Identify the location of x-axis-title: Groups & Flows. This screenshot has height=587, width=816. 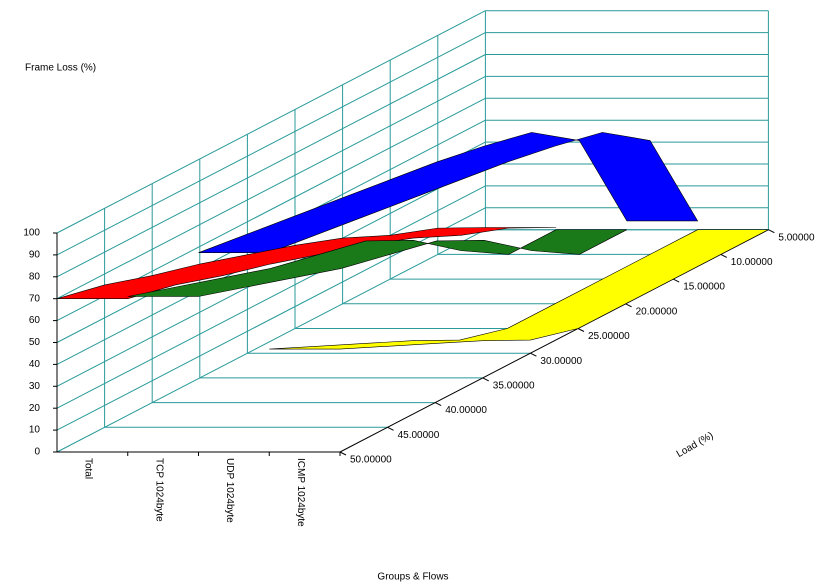
(412, 577).